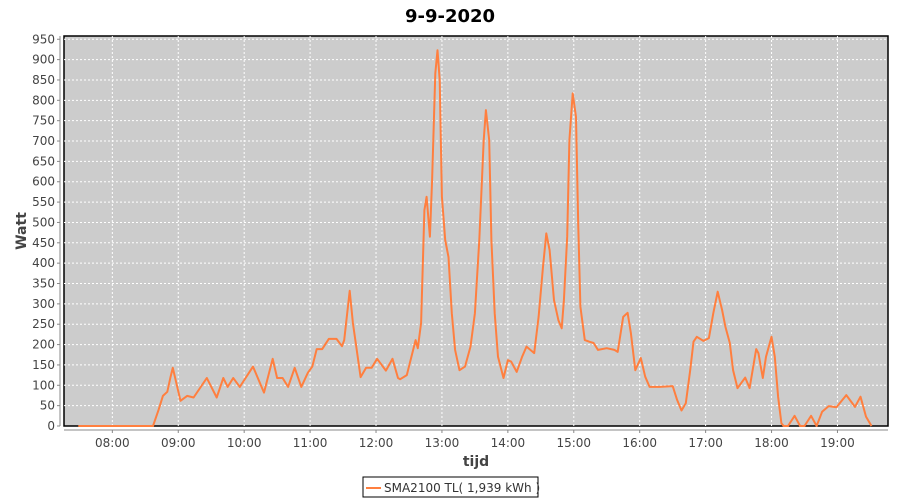  Describe the element at coordinates (43, 39) in the screenshot. I see `y-tick-label: 950` at that location.